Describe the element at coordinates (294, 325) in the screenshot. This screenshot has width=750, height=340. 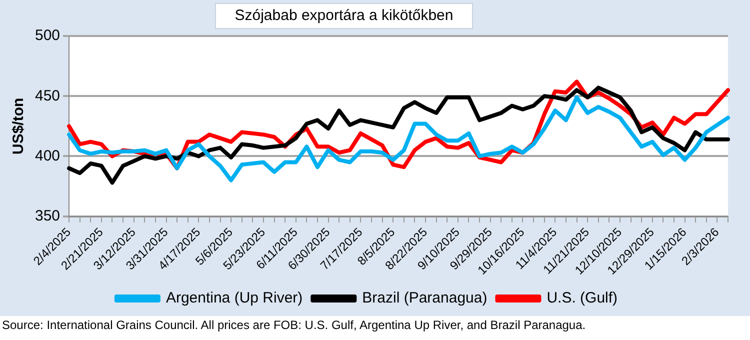
I see `source-note: Source: International Grains Council. All prices are FOB: U.S. Gulf, Argentina Up River, and Brazil Paranagua.` at that location.